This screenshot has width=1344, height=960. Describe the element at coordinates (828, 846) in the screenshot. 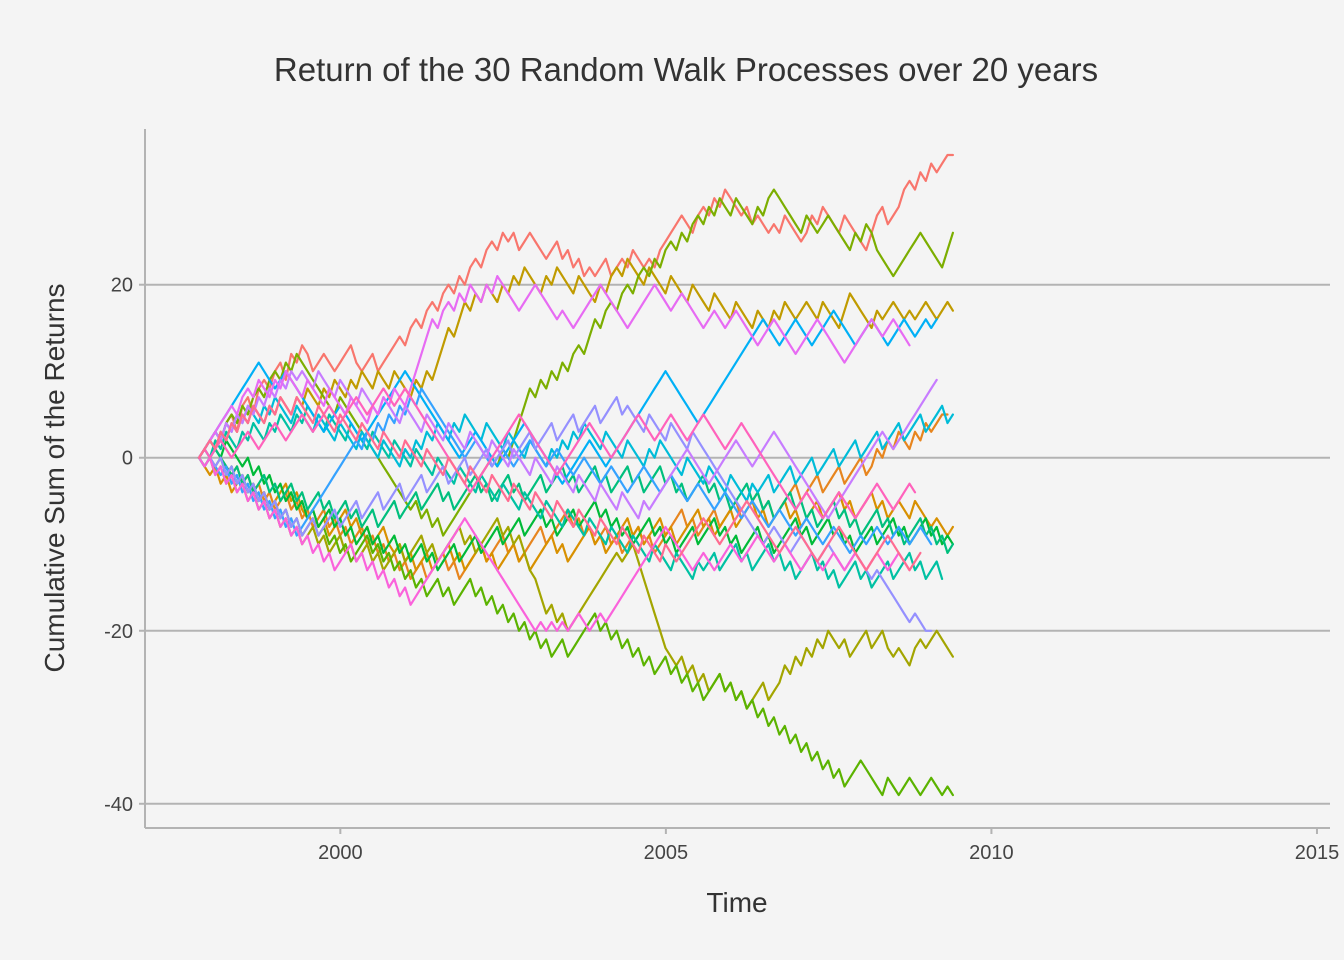

I see `x-axis-ticks: 2000 2005 2010 2015` at that location.